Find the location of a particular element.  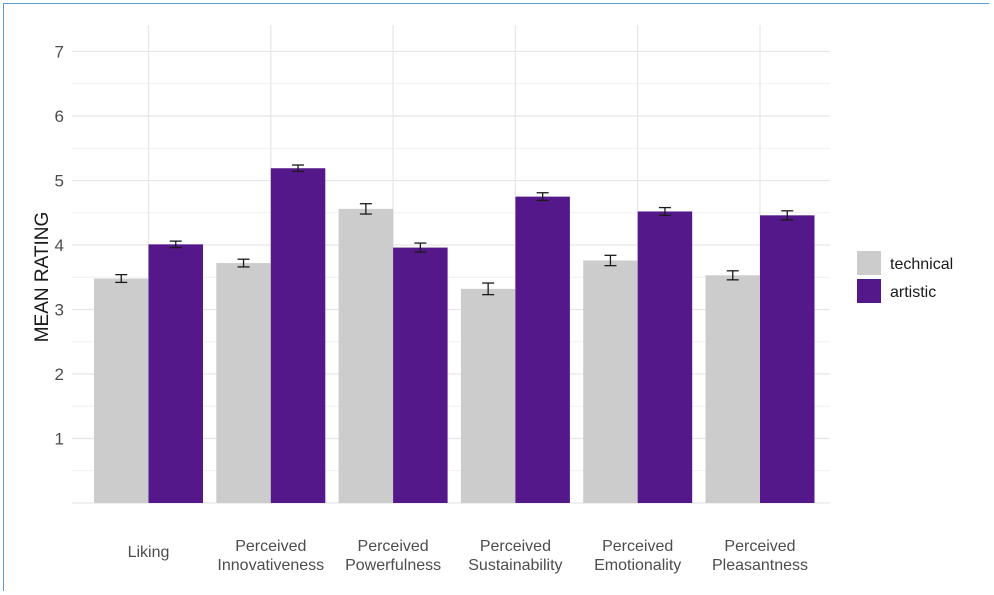

legend-key-artistic is located at coordinates (869, 291).